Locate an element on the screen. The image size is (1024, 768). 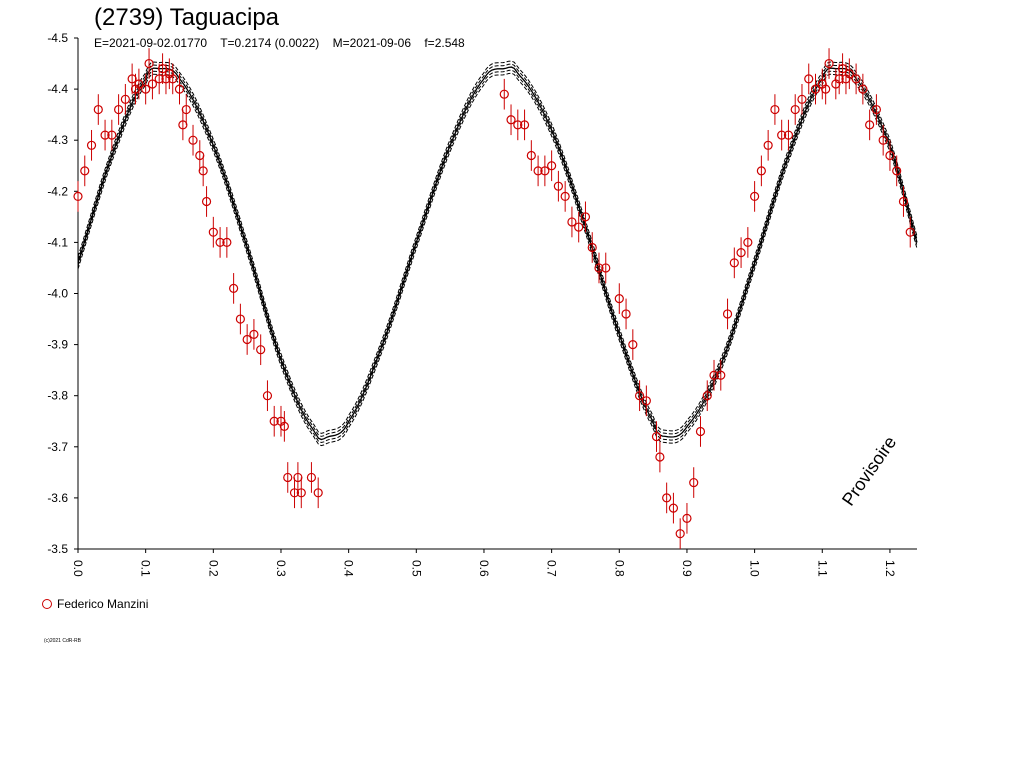
x-tick-label: 0.1 is located at coordinates (146, 568).